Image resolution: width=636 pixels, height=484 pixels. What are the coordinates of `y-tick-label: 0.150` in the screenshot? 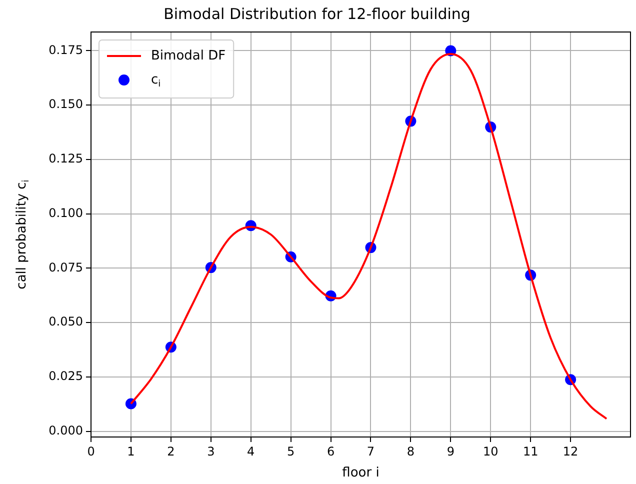 It's located at (65, 104).